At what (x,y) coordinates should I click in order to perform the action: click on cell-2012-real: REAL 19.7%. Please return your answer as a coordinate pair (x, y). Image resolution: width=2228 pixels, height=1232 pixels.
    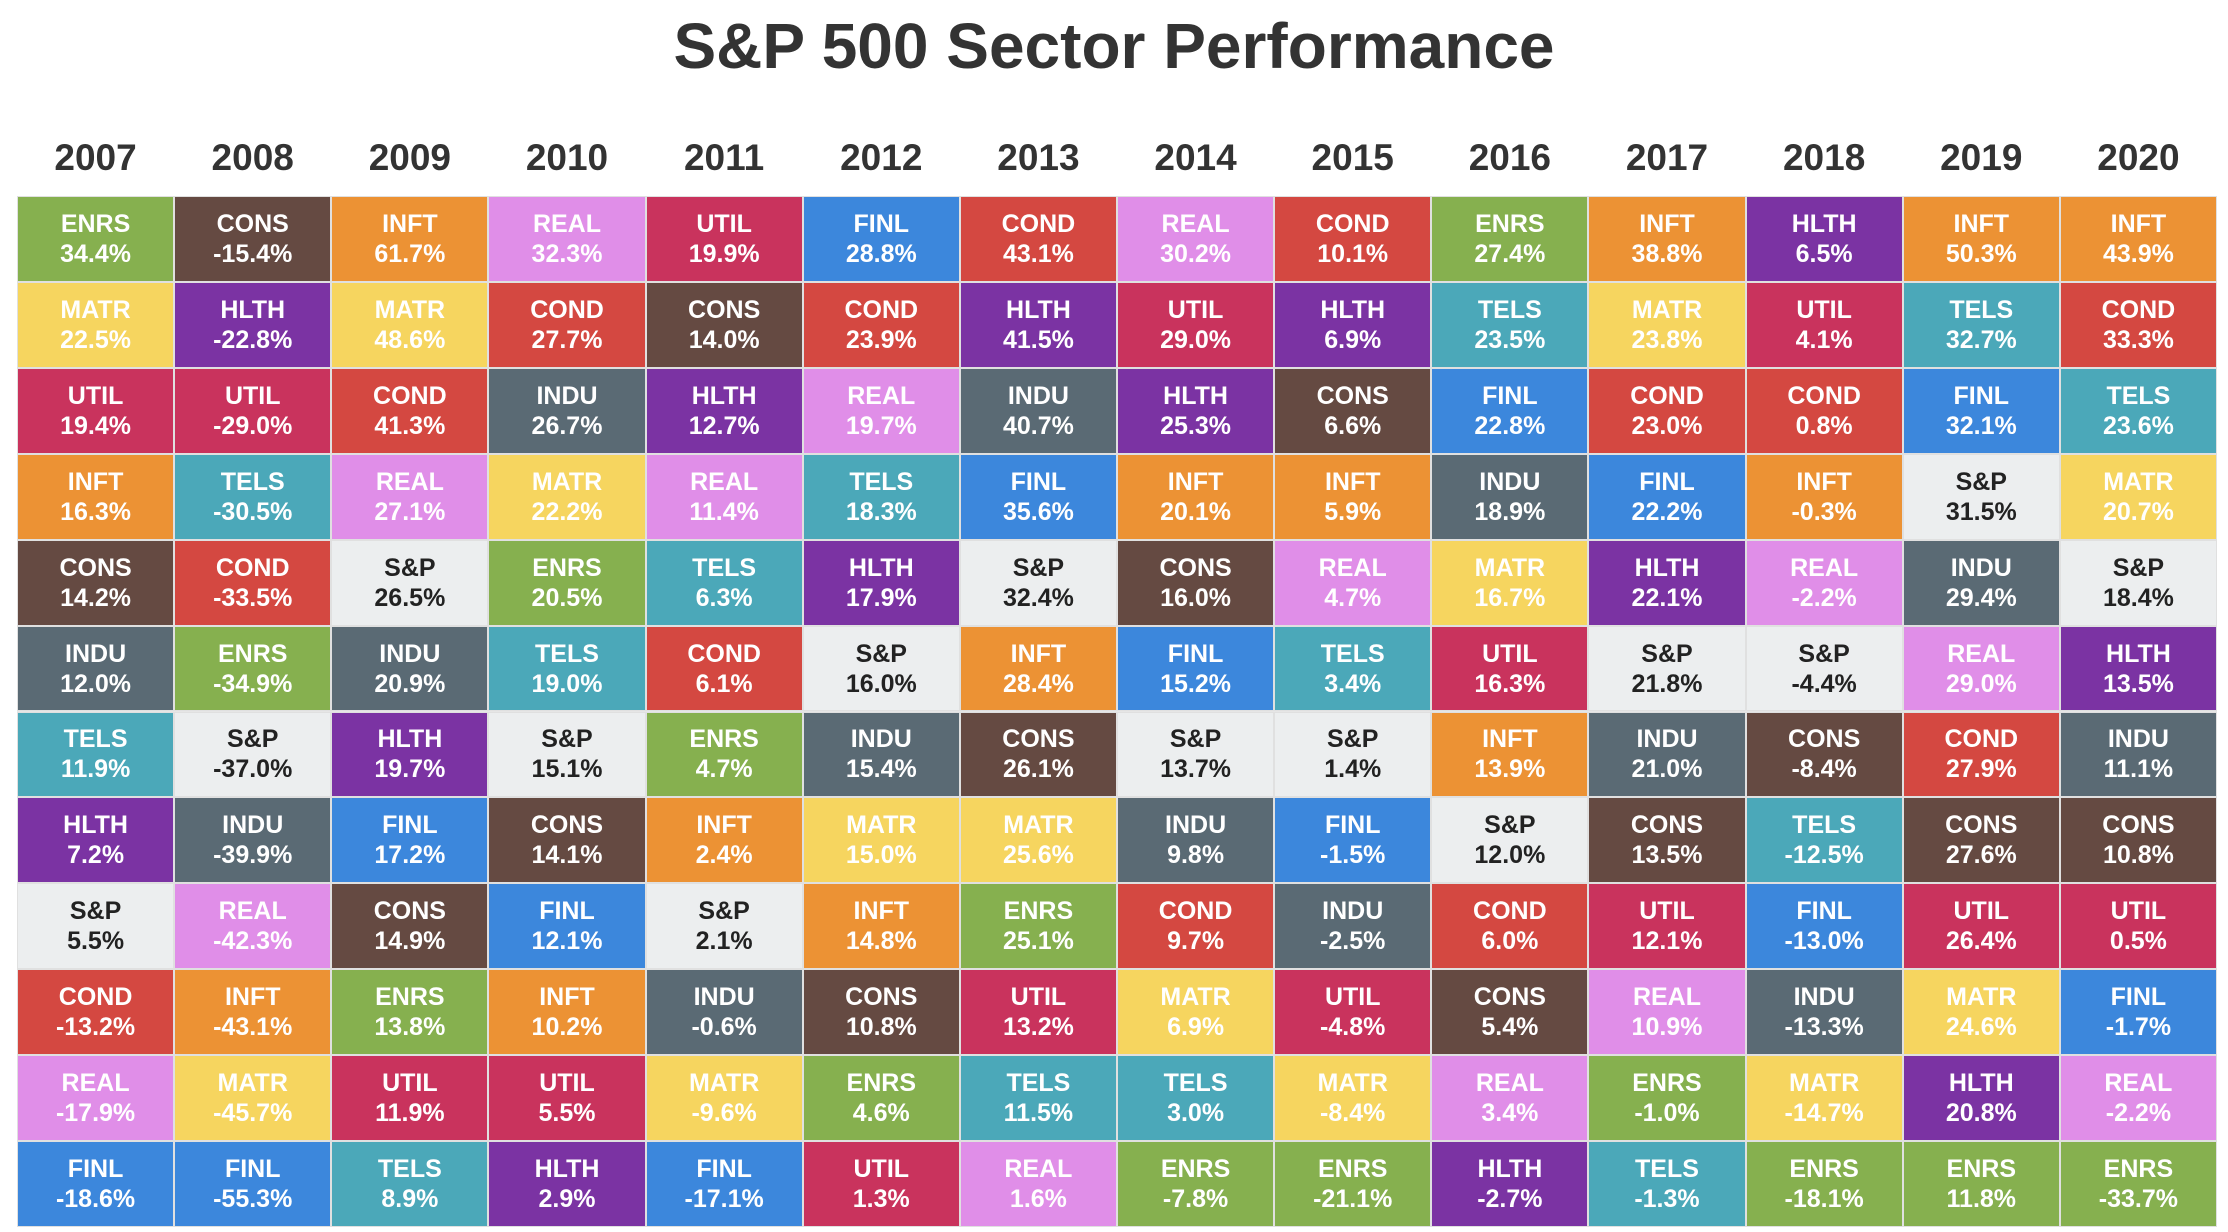
    Looking at the image, I should click on (881, 410).